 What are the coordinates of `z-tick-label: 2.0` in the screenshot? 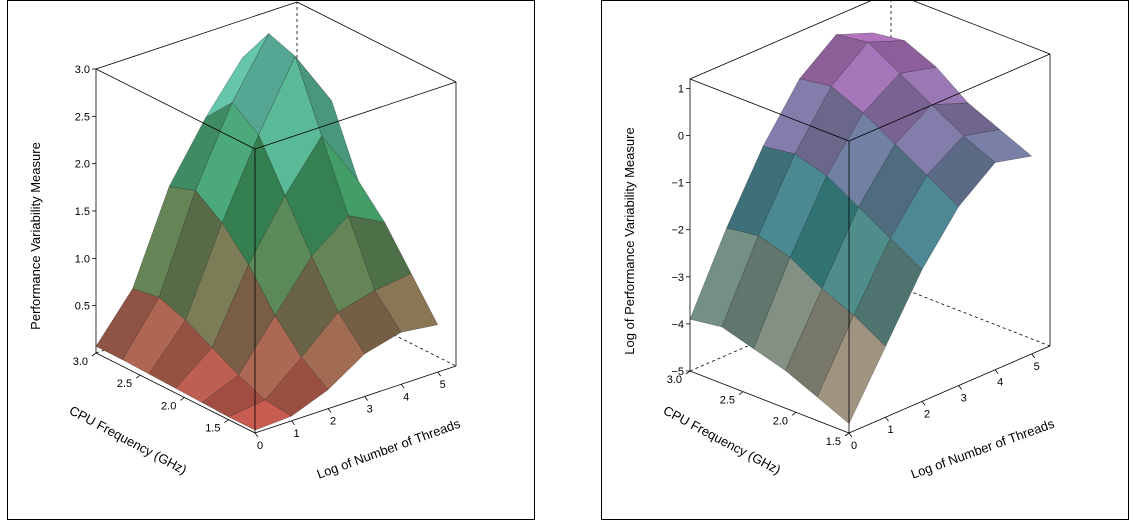 It's located at (82, 165).